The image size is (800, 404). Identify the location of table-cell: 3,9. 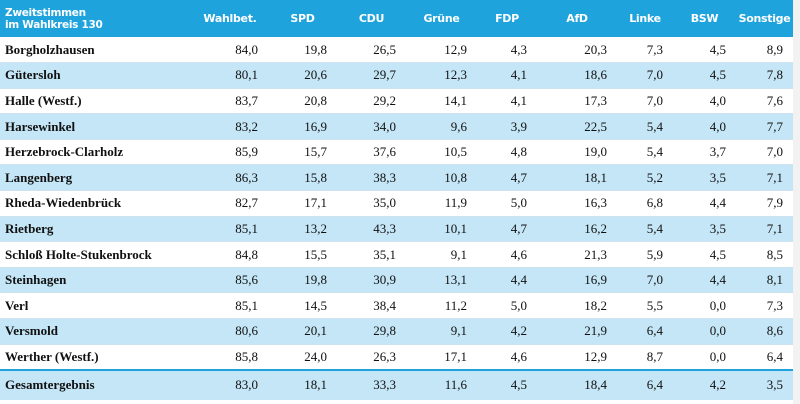
(507, 126).